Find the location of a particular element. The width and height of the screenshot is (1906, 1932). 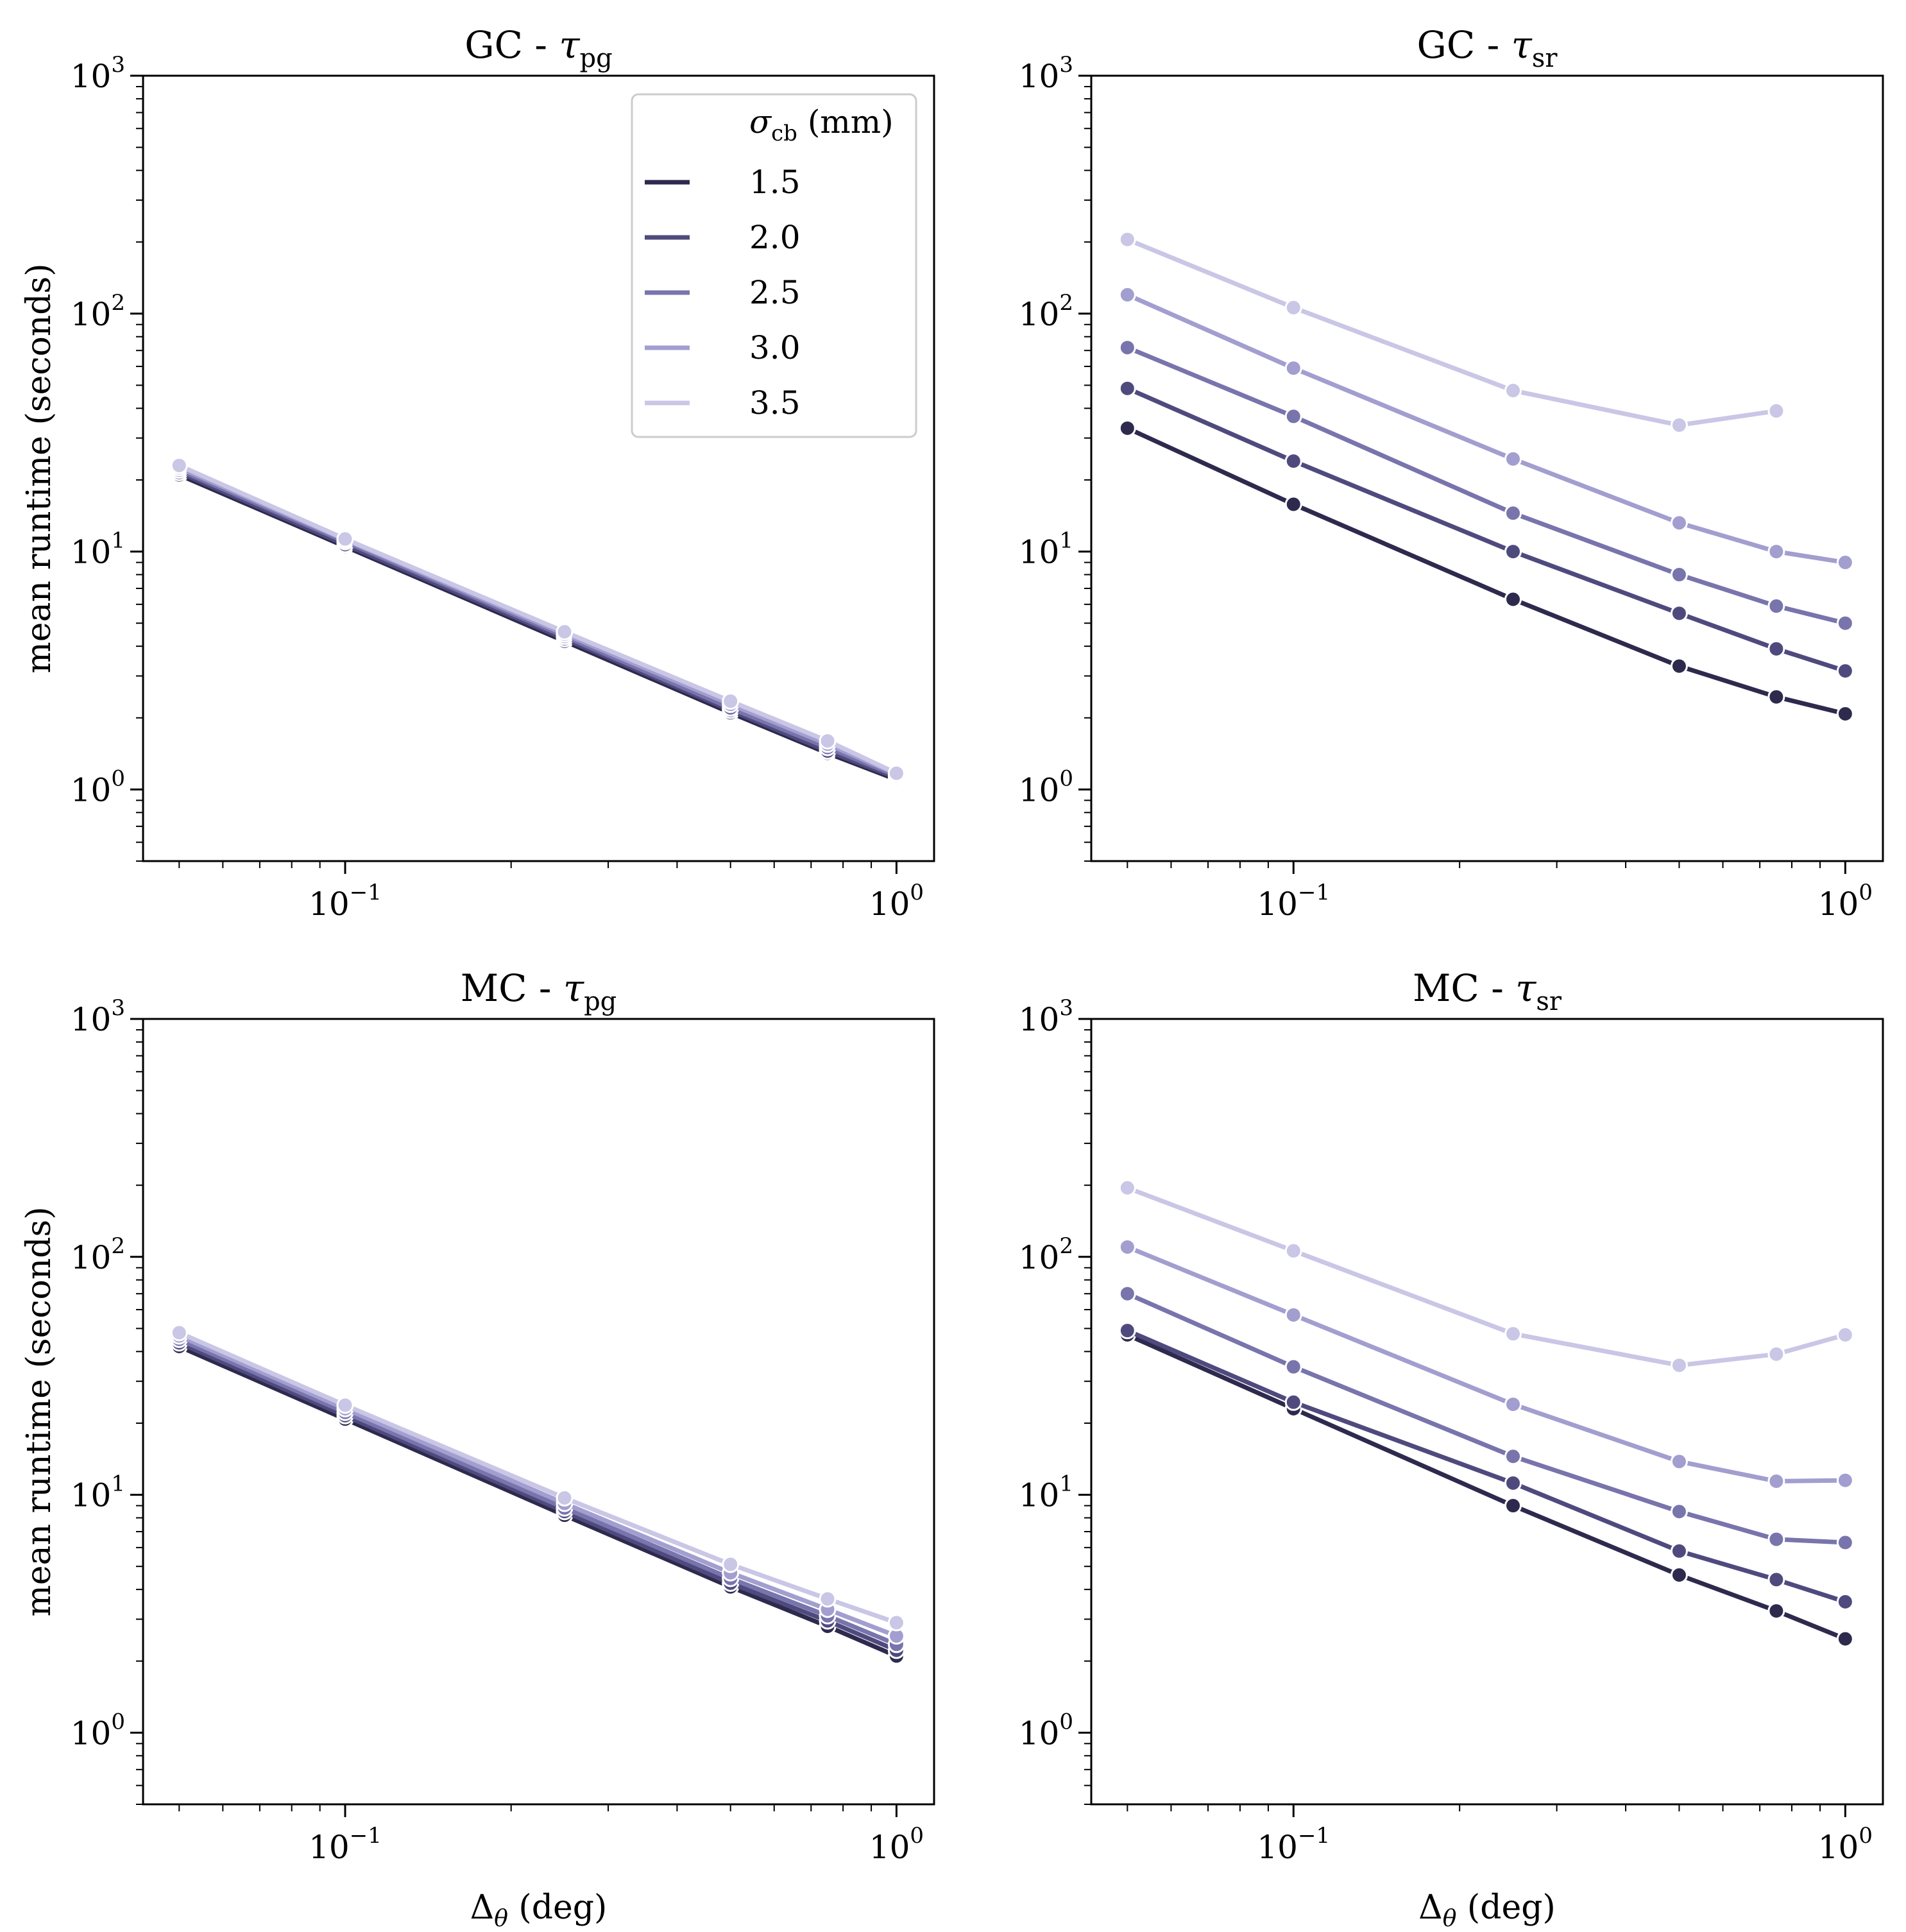

panel-title: MC - τpg is located at coordinates (539, 991).